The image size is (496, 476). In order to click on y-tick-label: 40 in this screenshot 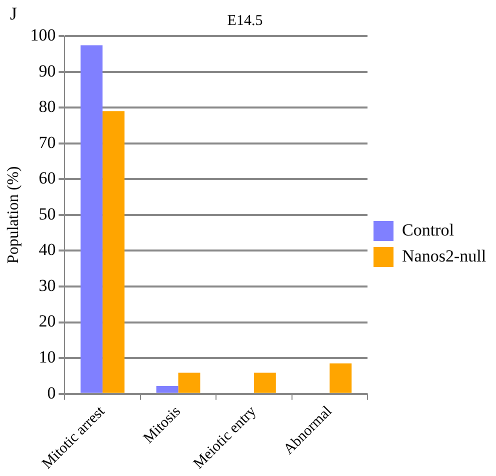, I will do `click(47, 250)`.